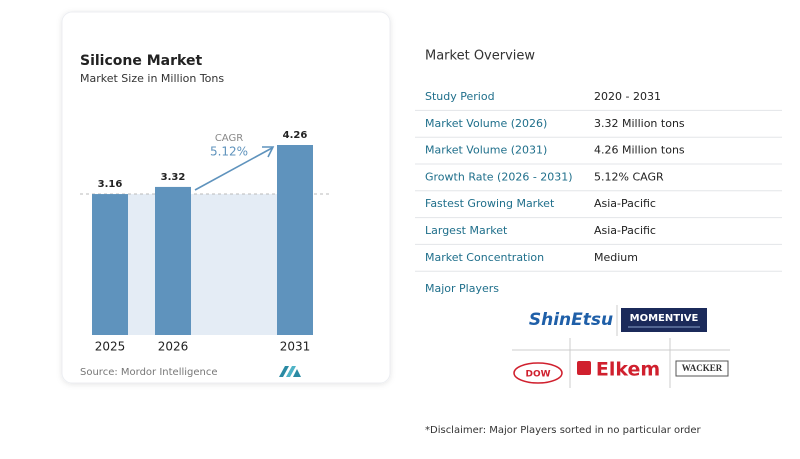 The image size is (800, 459). Describe the element at coordinates (499, 176) in the screenshot. I see `row-label: Growth Rate (2026 - 2031)` at that location.